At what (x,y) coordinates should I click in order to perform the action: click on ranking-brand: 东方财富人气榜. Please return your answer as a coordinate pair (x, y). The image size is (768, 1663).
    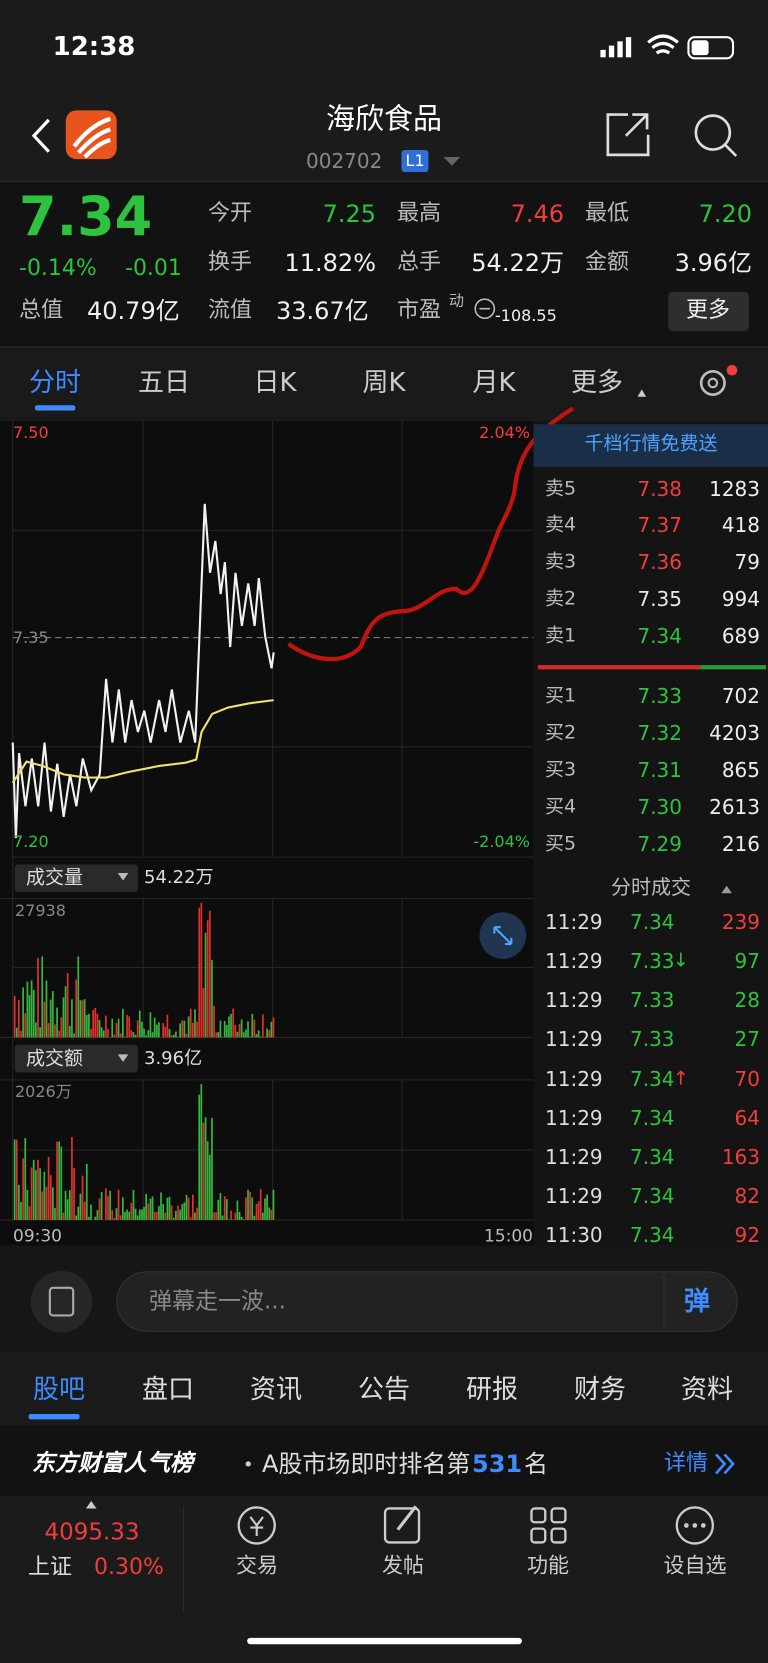
    Looking at the image, I should click on (112, 1463).